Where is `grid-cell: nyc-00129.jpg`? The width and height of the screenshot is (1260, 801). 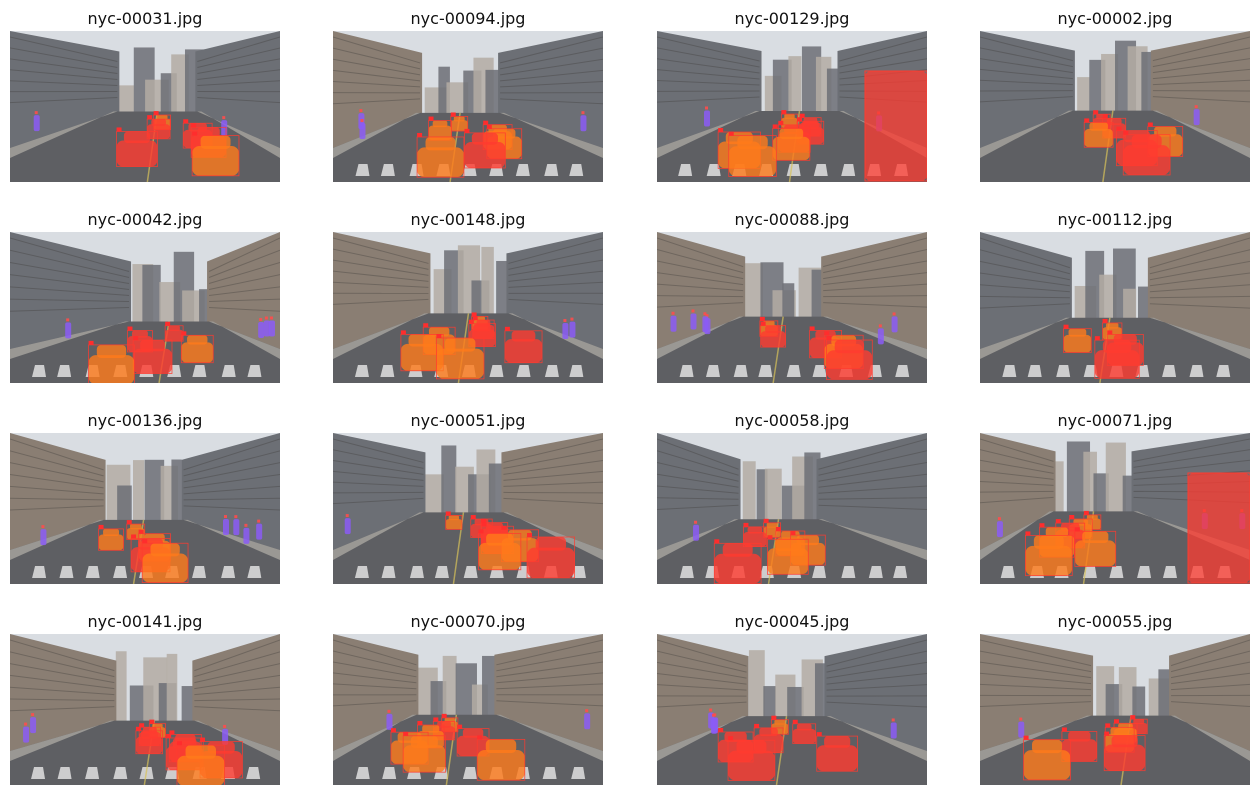 grid-cell: nyc-00129.jpg is located at coordinates (792, 103).